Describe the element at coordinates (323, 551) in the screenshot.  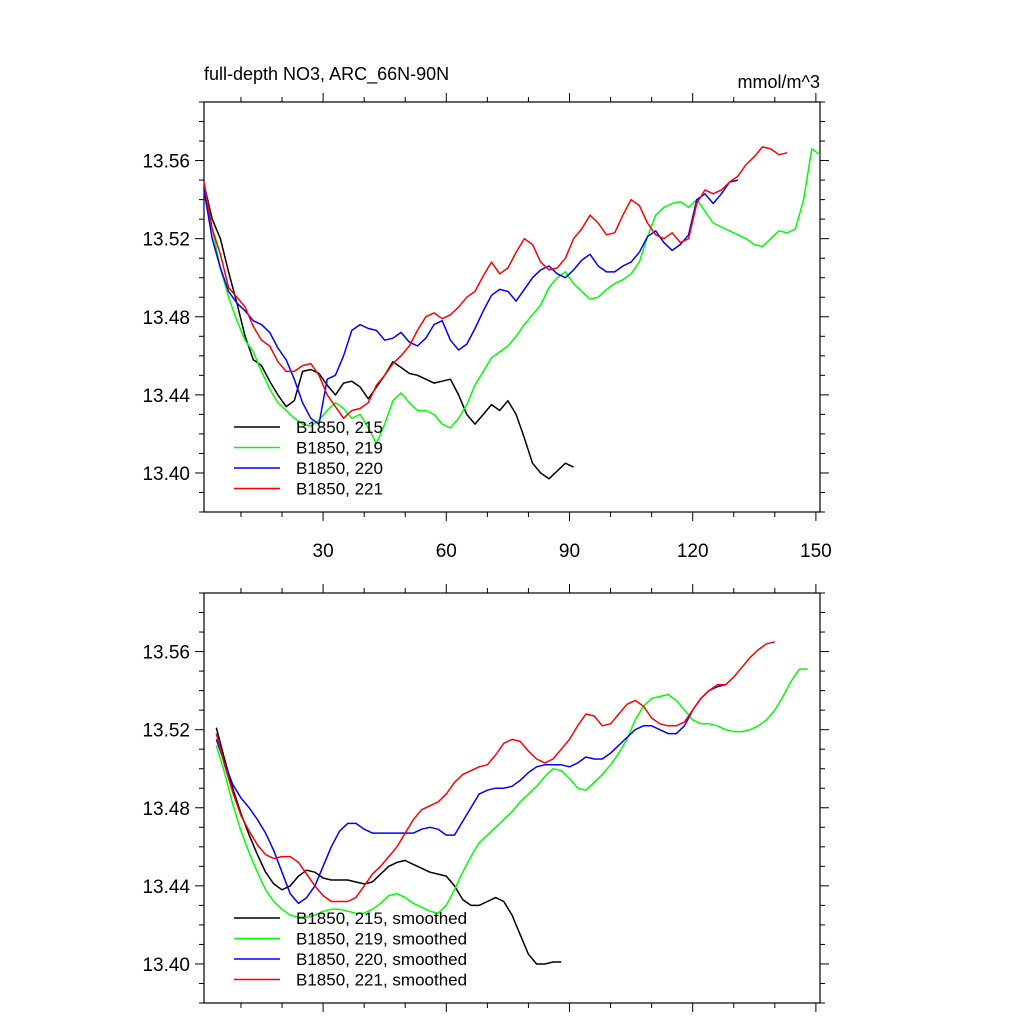
I see `x-tick-label: 30` at that location.